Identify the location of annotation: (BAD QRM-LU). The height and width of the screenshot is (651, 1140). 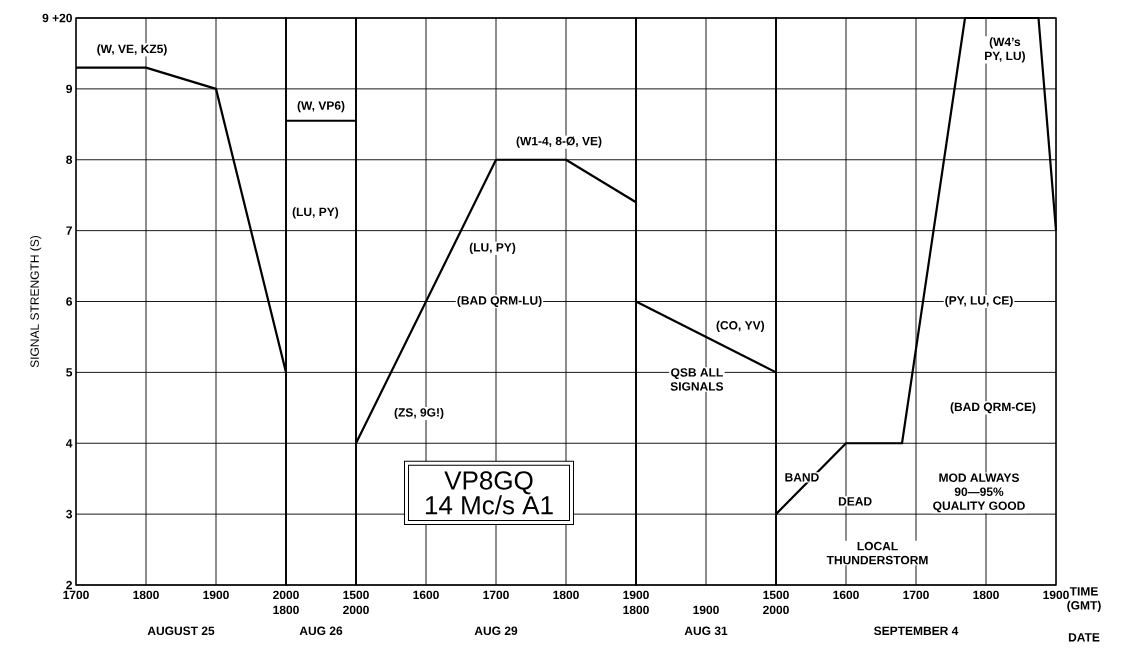
(499, 301).